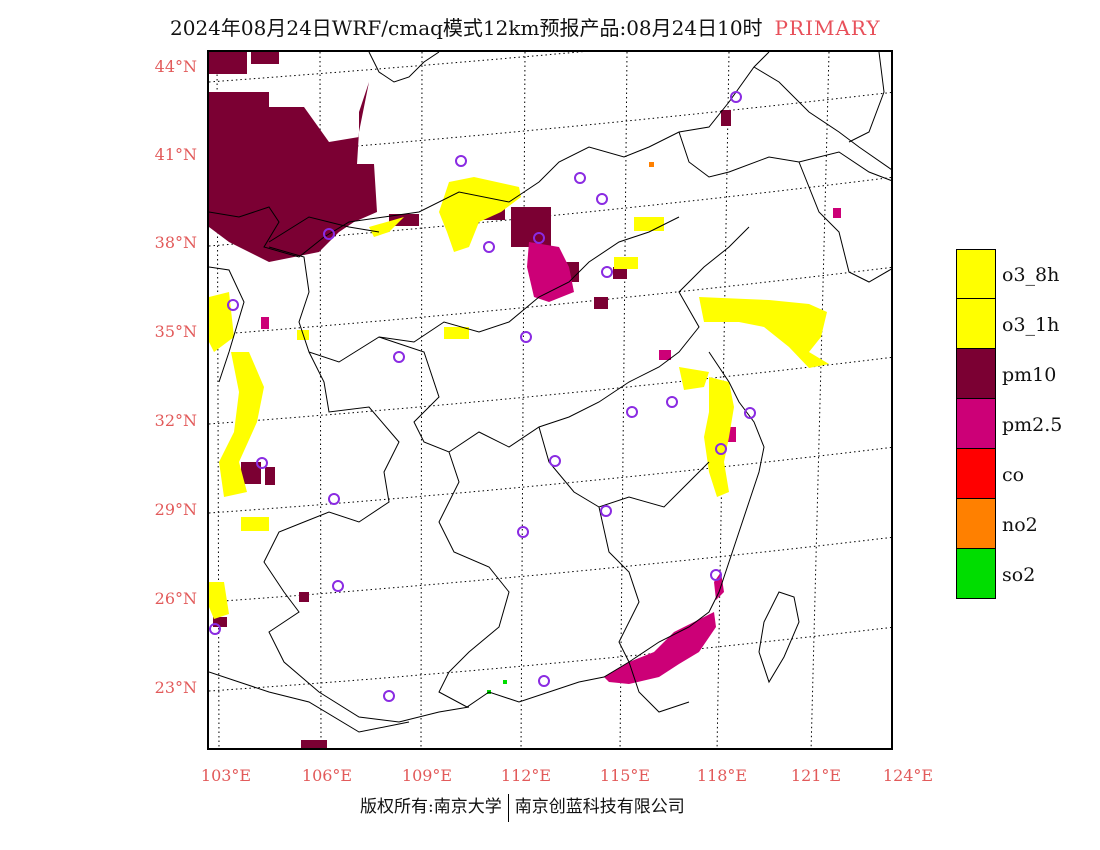  I want to click on legend-label-o3-1h: o3_1h, so click(1031, 325).